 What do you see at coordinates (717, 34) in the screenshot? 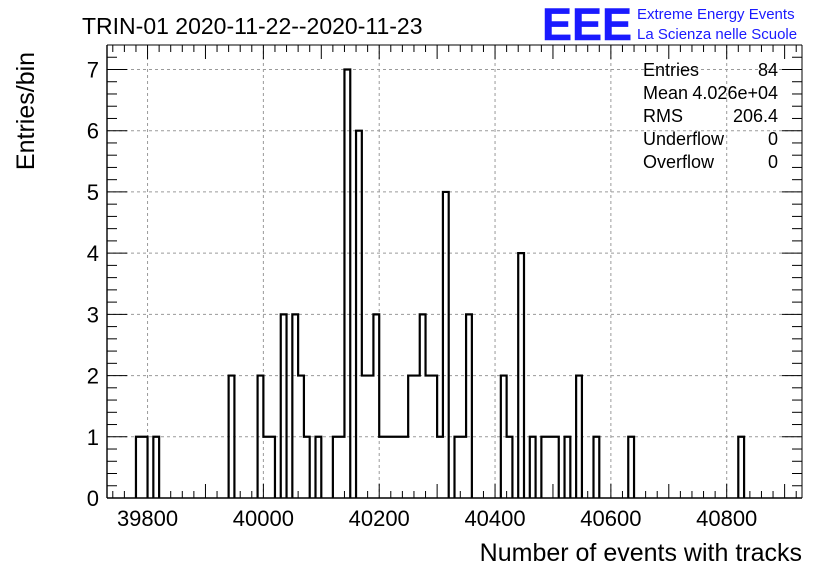
I see `logo-line-2: La Scienza nelle Scuole` at bounding box center [717, 34].